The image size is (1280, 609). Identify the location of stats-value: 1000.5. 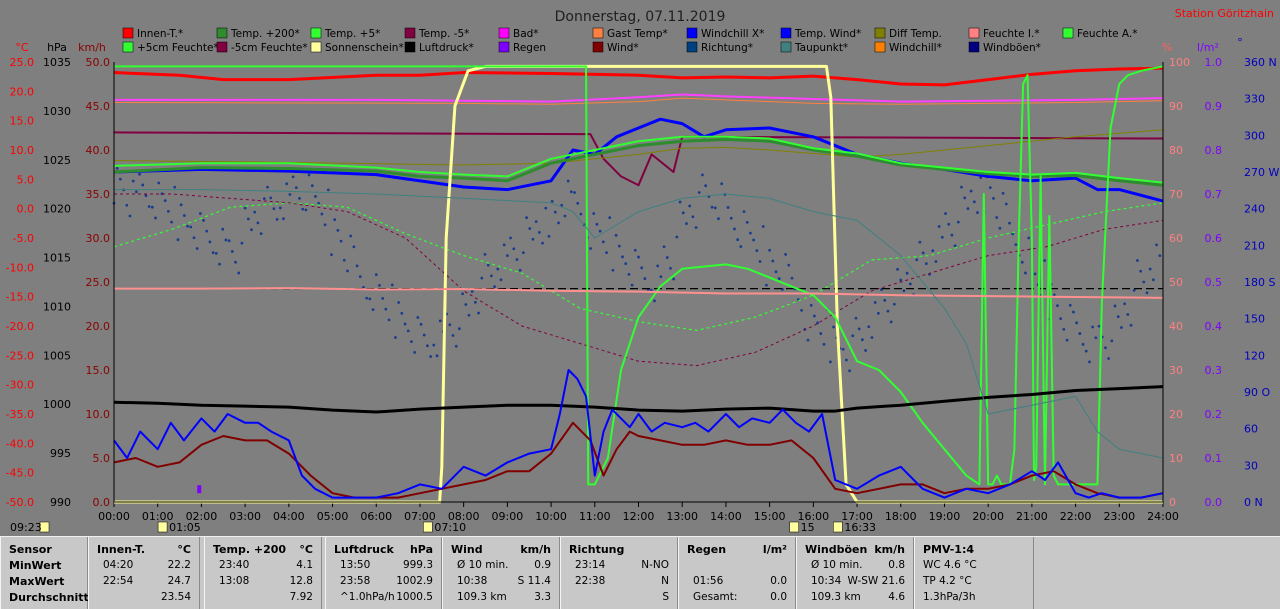
(414, 597).